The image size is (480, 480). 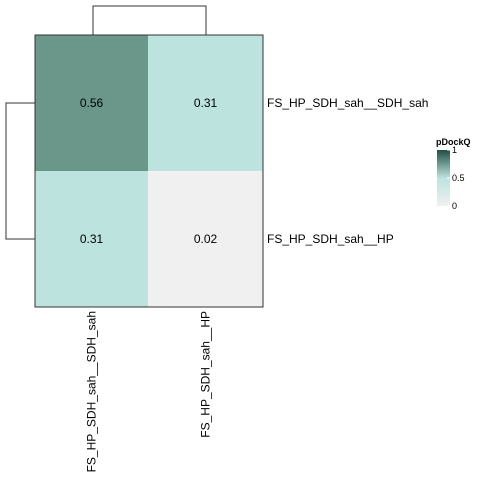 I want to click on legend-color-bar, so click(x=443, y=178).